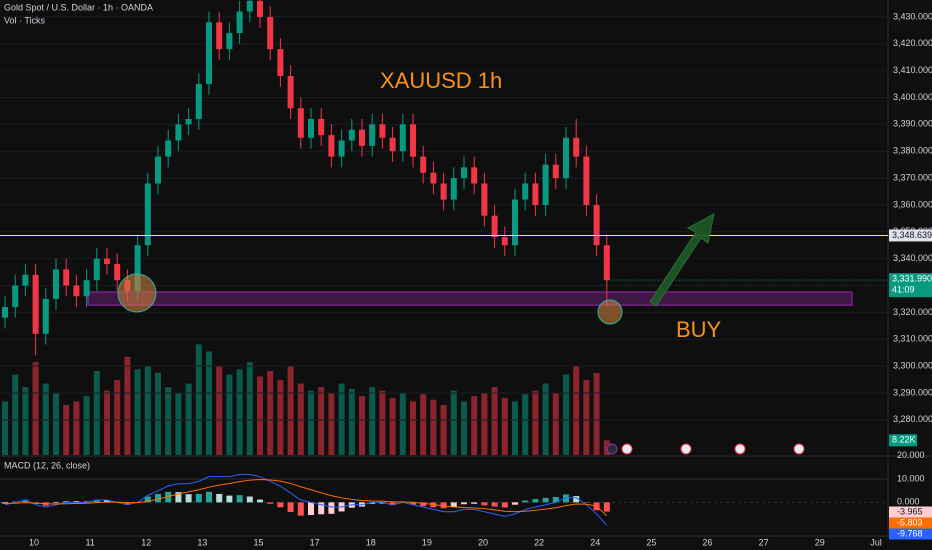 This screenshot has height=550, width=932. I want to click on countdown: 41:09, so click(903, 290).